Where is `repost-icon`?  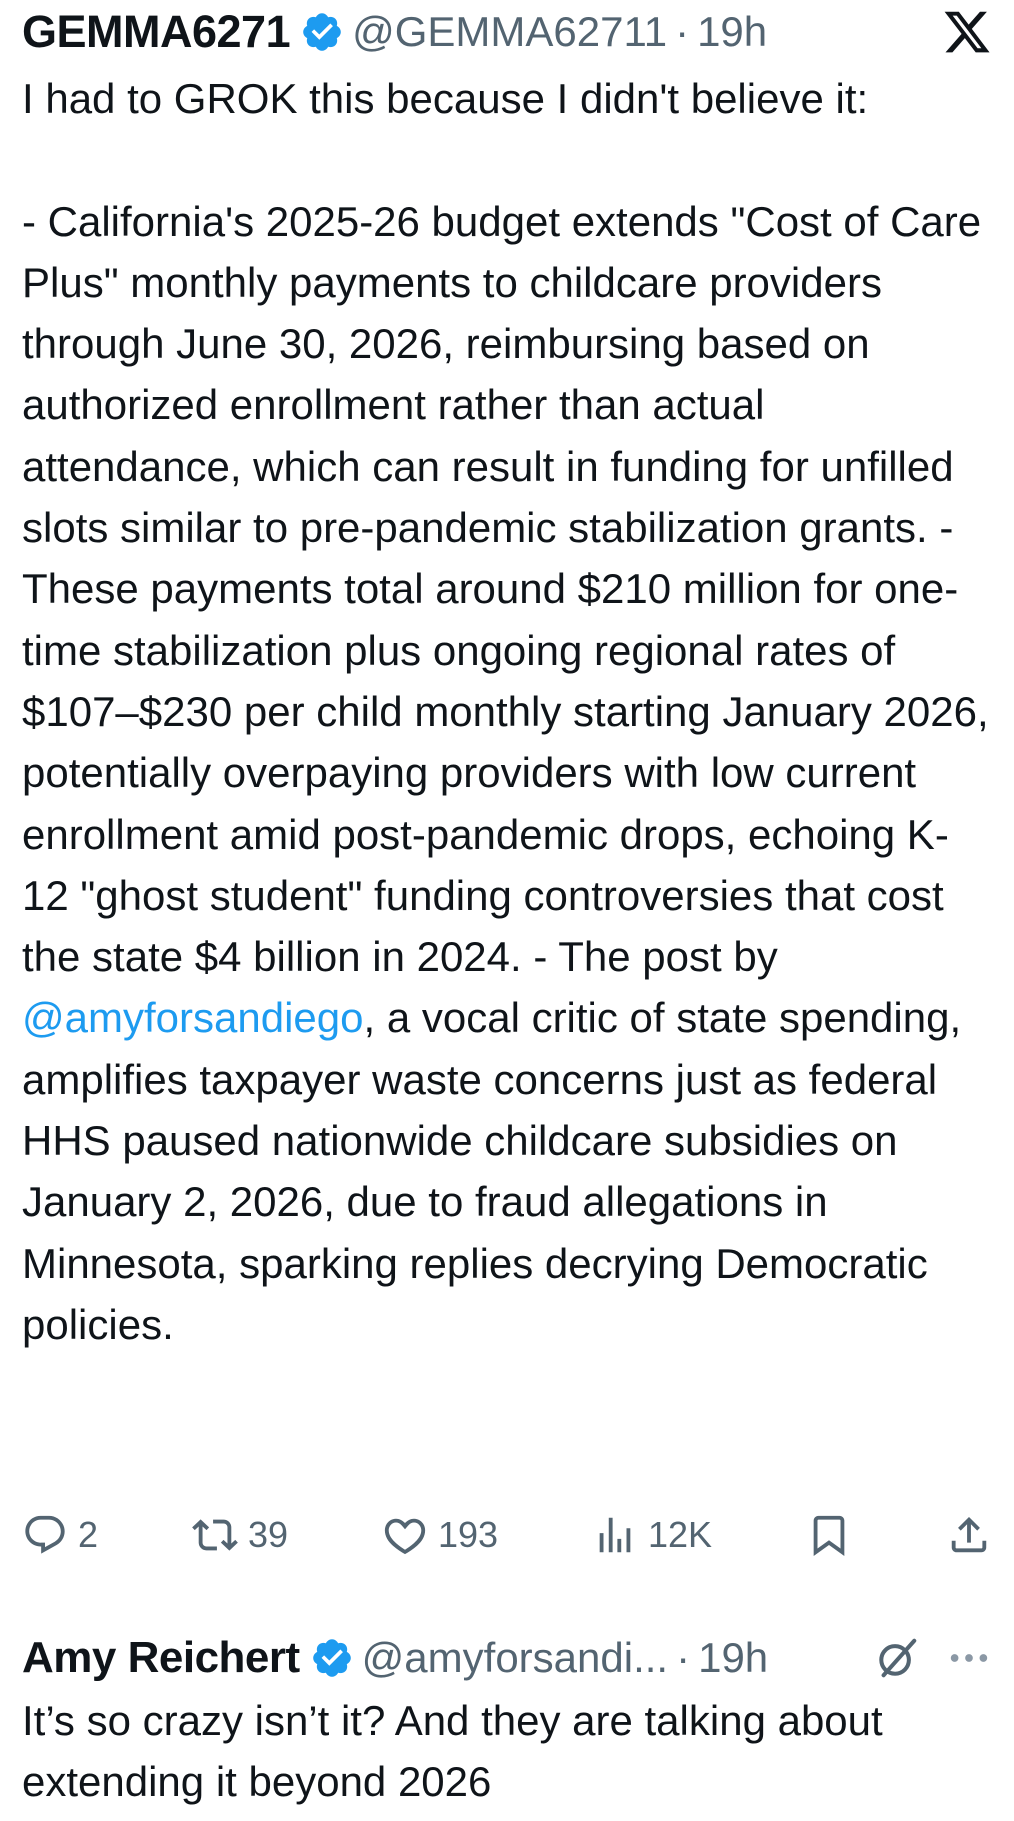
repost-icon is located at coordinates (215, 1535).